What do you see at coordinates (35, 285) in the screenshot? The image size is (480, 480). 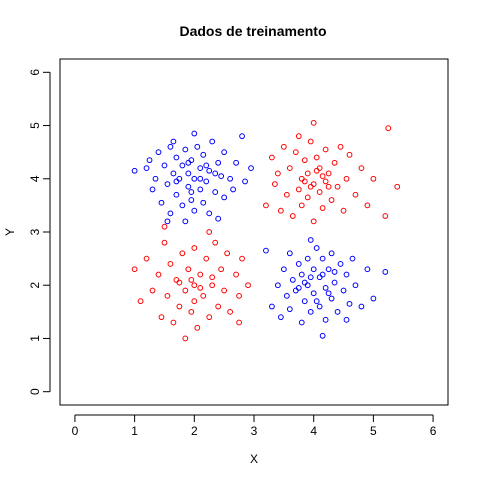 I see `y-tick-label: 2` at bounding box center [35, 285].